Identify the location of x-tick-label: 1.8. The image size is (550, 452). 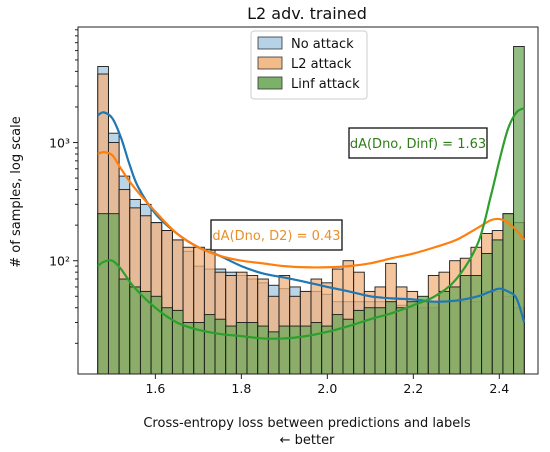
(241, 388).